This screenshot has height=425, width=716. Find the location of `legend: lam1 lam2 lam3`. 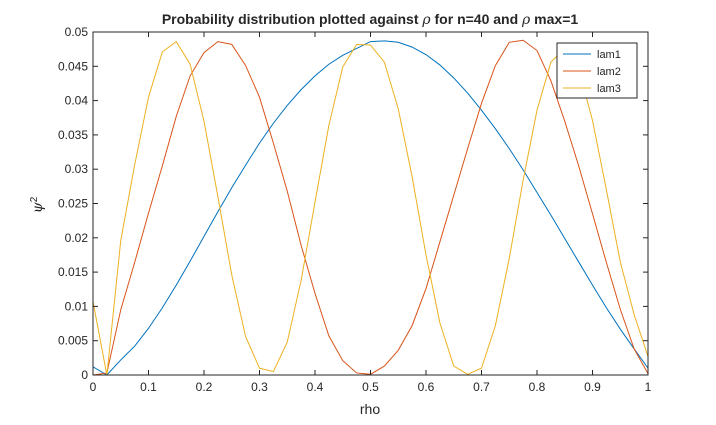

legend: lam1 lam2 lam3 is located at coordinates (597, 70).